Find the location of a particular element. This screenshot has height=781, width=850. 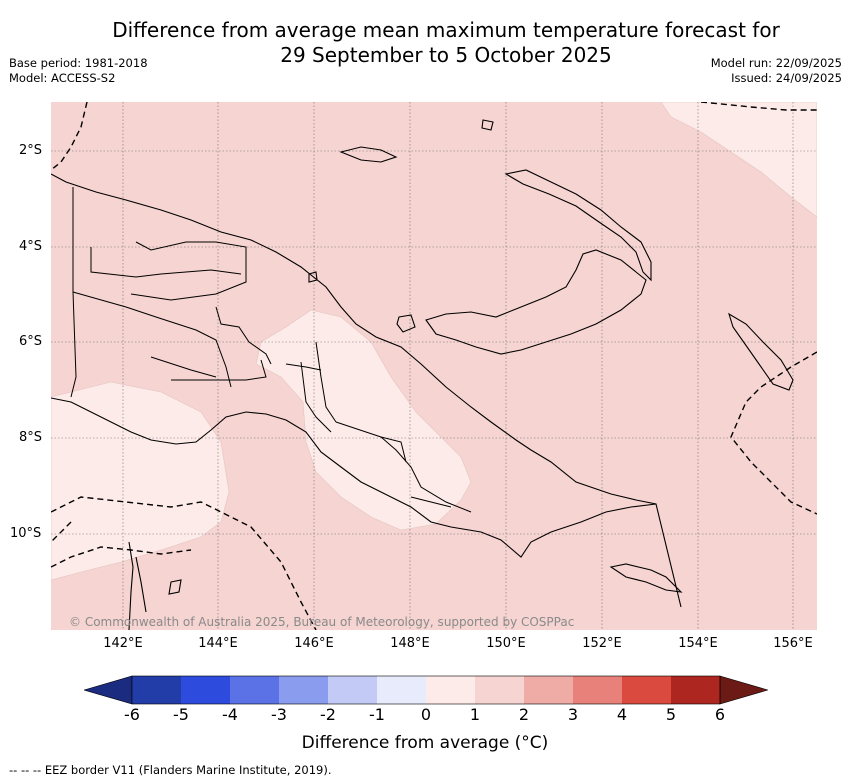

lon-label-150e: 150°E is located at coordinates (506, 643).